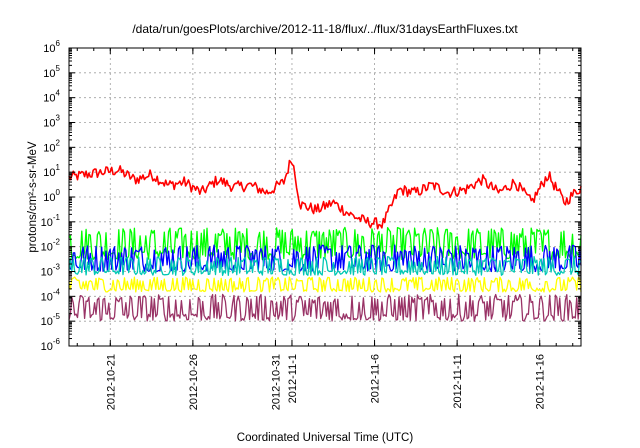 The width and height of the screenshot is (640, 448). I want to click on y-tick-label: 10⁻⁶, so click(51, 345).